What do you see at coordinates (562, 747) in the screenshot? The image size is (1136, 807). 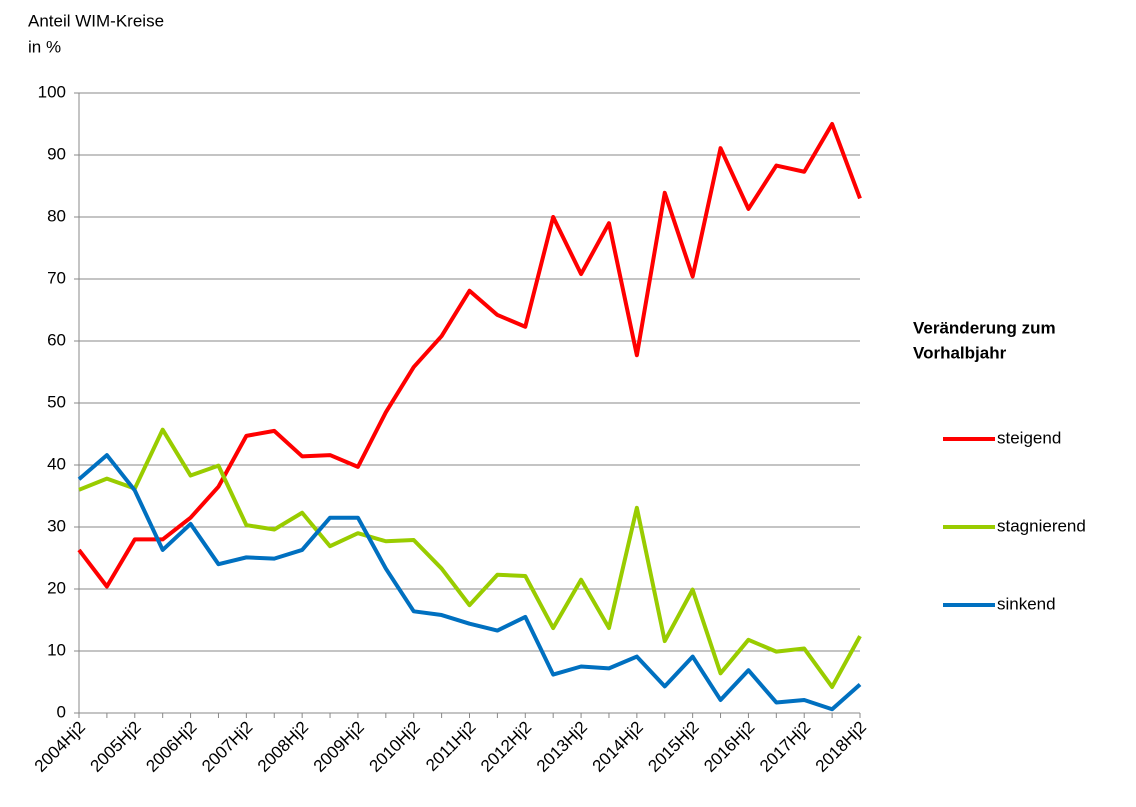 I see `x-tick-label: 2013Hj2` at bounding box center [562, 747].